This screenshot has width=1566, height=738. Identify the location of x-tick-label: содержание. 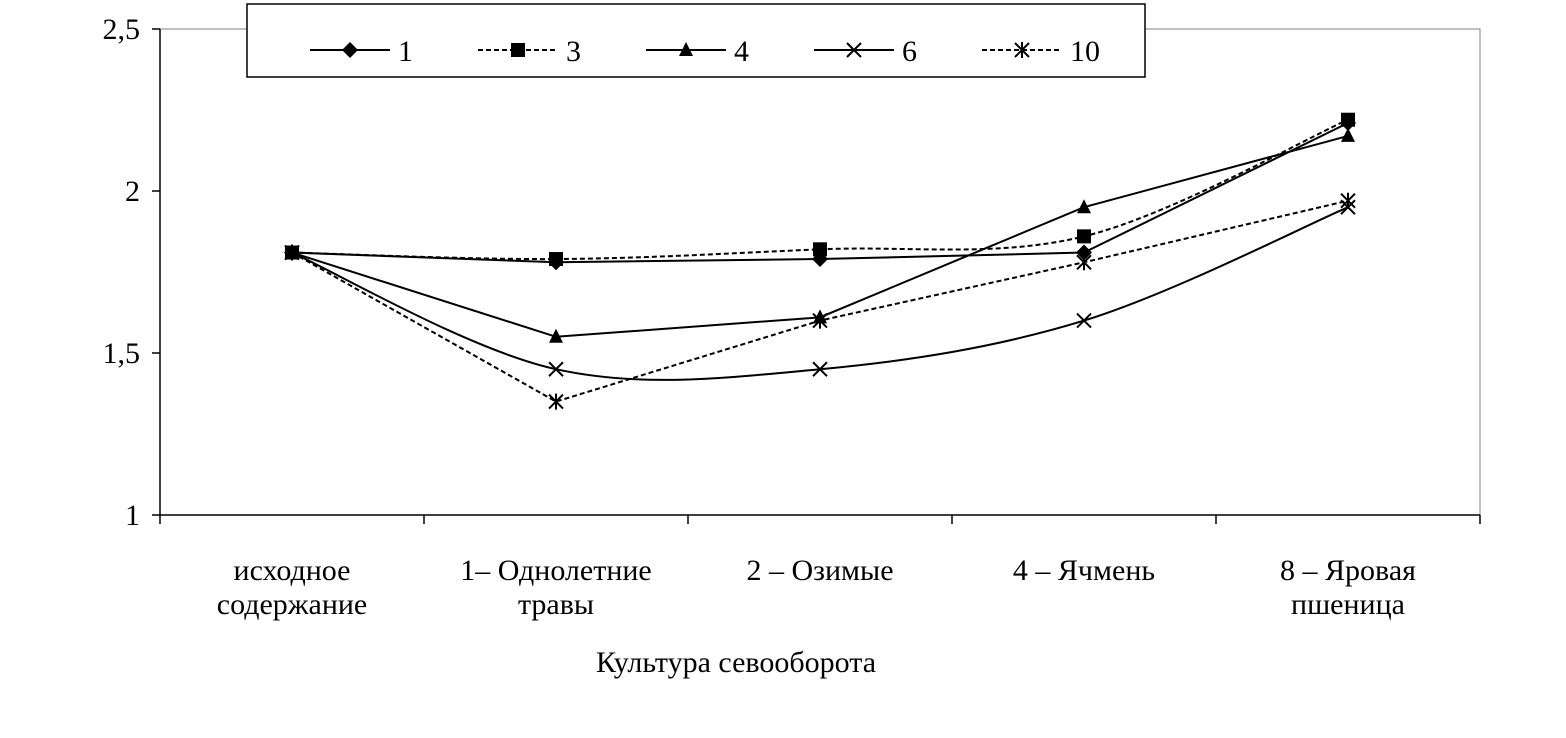
(292, 604).